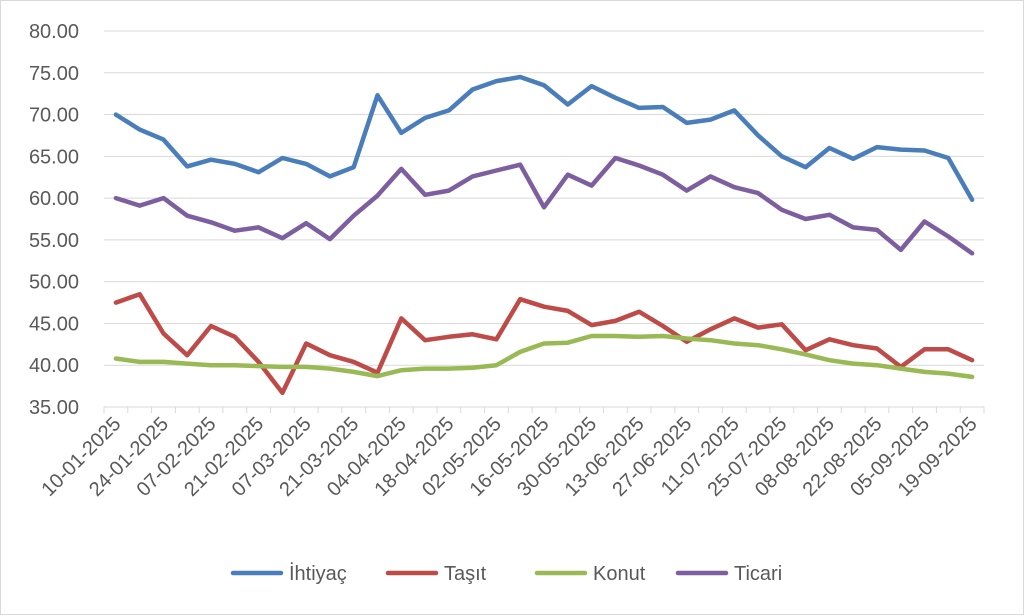  What do you see at coordinates (544, 409) in the screenshot?
I see `x-axis` at bounding box center [544, 409].